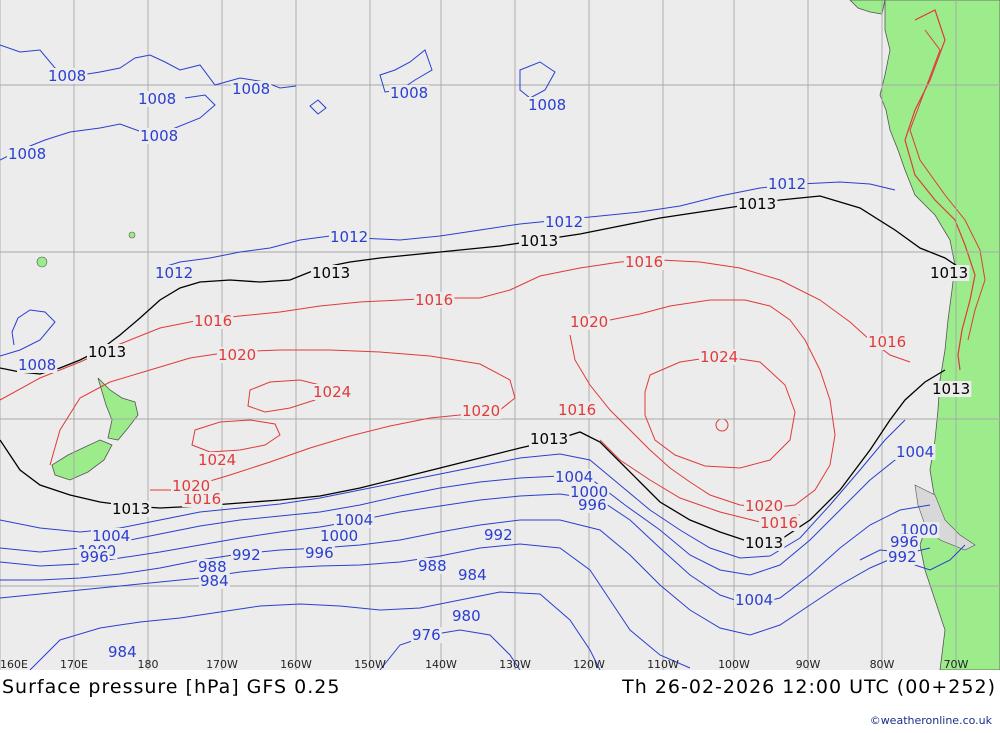 The image size is (1000, 733). What do you see at coordinates (515, 664) in the screenshot?
I see `longitude-label: 130W` at bounding box center [515, 664].